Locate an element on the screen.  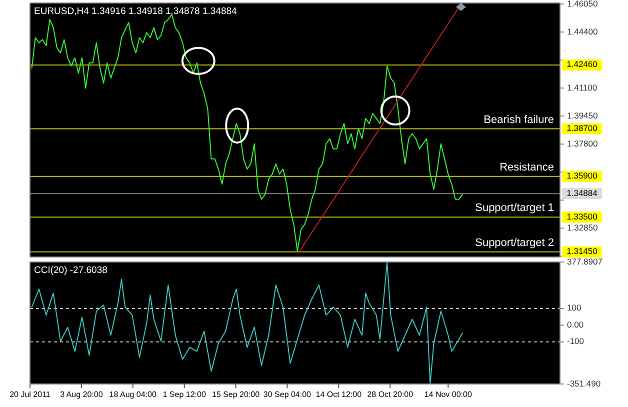
y-tick-label: 1.39450 is located at coordinates (582, 115).